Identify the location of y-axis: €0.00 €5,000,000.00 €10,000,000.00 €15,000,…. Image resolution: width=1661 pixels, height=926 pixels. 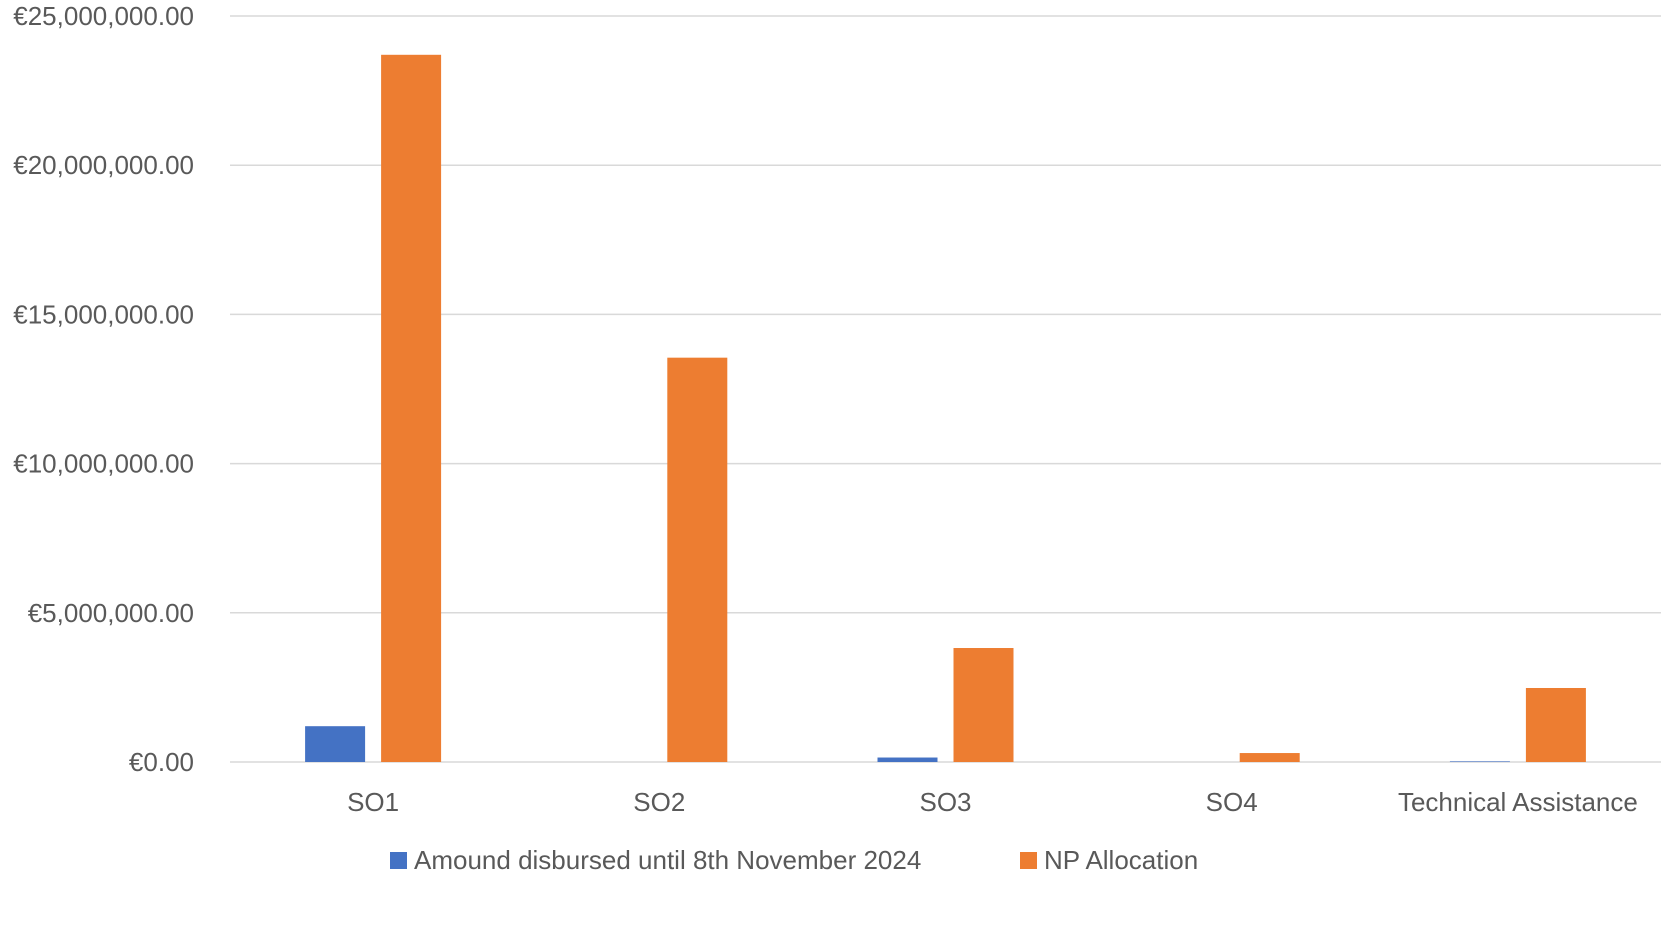
(103, 389).